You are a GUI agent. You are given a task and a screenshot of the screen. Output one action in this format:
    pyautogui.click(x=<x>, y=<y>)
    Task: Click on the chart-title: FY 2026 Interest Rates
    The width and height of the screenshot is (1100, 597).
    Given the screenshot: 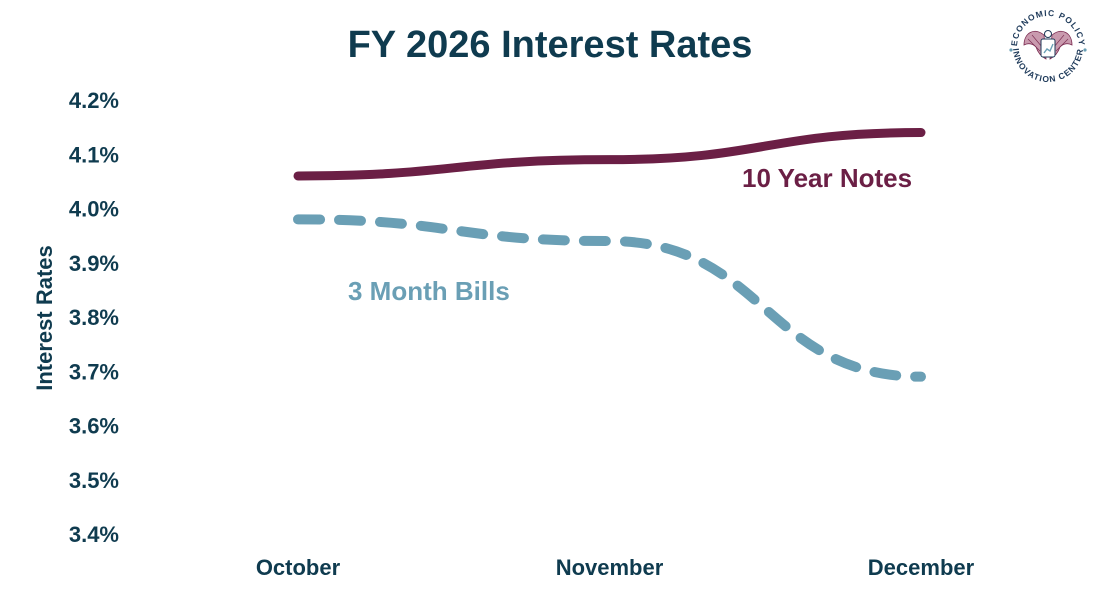 What is the action you would take?
    pyautogui.click(x=550, y=45)
    